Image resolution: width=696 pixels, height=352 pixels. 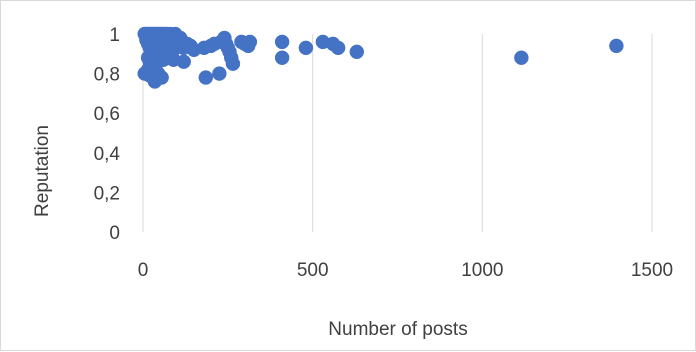 I want to click on y-tick-label: 0, so click(x=114, y=233).